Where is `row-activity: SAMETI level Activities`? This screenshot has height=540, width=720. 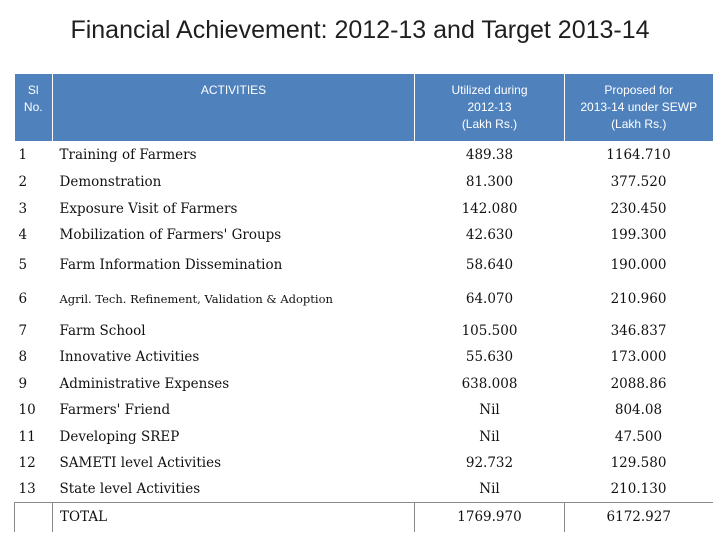
row-activity: SAMETI level Activities is located at coordinates (140, 463).